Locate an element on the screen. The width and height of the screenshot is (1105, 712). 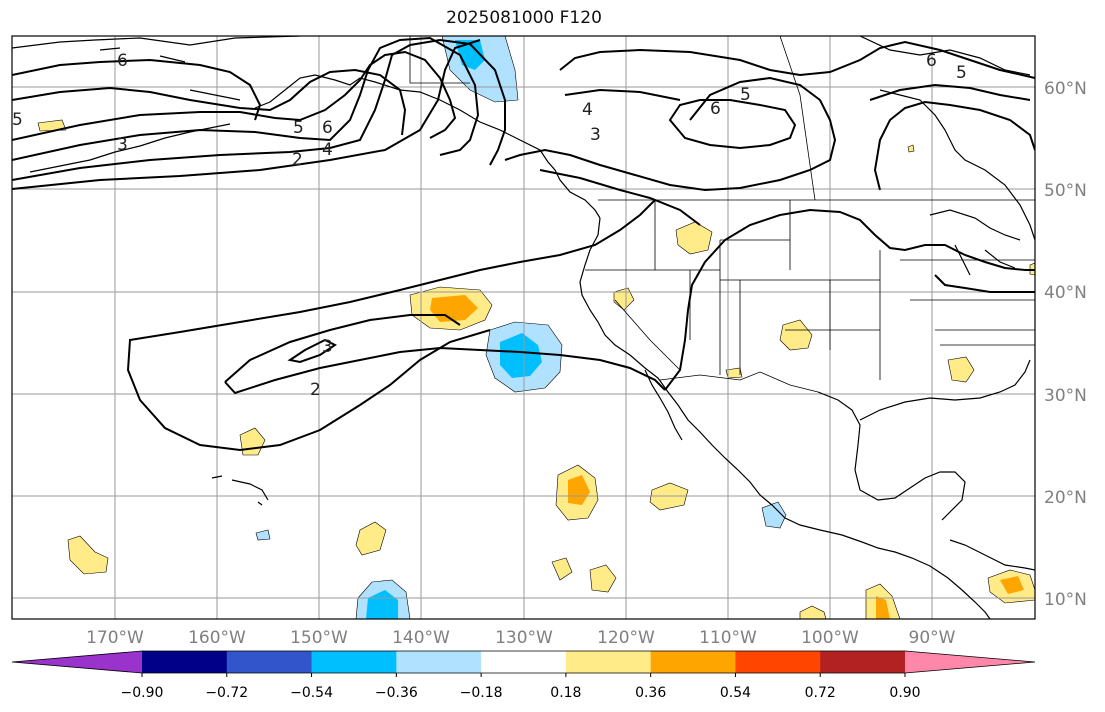
lat-tick-label: 20°N is located at coordinates (1065, 498).